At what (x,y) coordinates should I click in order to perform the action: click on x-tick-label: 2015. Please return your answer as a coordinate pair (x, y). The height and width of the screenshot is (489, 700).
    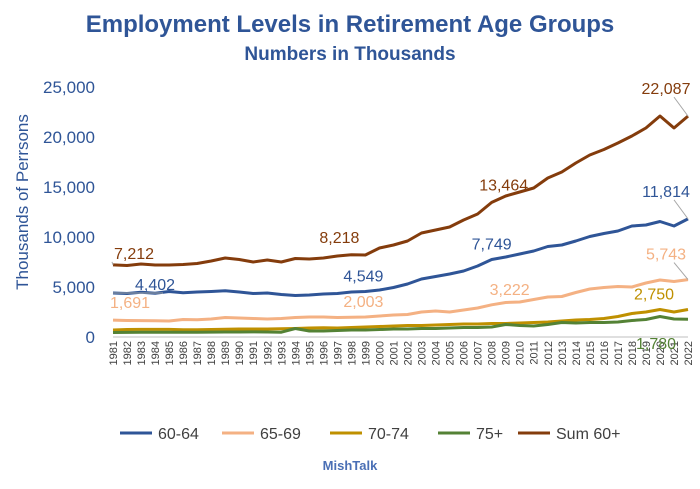
    Looking at the image, I should click on (591, 353).